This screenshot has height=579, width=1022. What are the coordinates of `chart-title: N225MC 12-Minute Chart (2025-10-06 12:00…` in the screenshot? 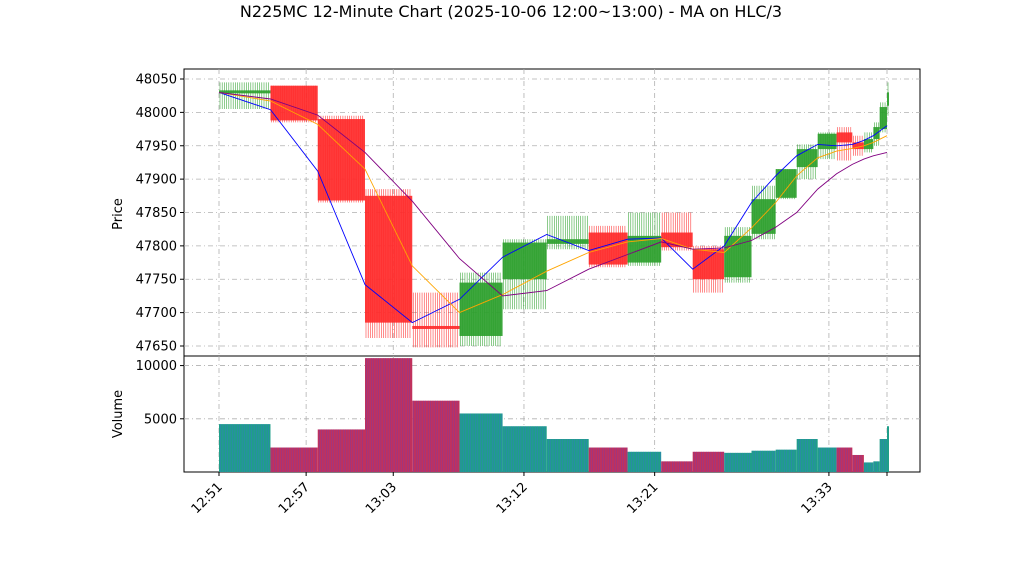 It's located at (511, 11).